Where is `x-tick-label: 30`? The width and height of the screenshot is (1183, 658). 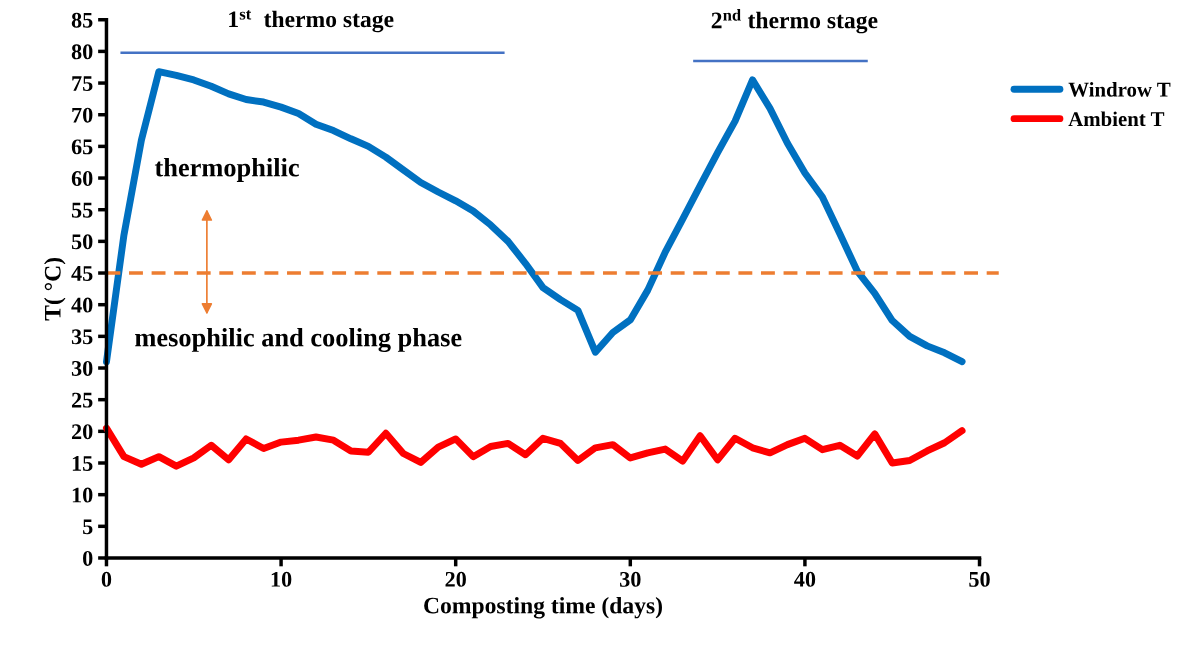
x-tick-label: 30 is located at coordinates (630, 579).